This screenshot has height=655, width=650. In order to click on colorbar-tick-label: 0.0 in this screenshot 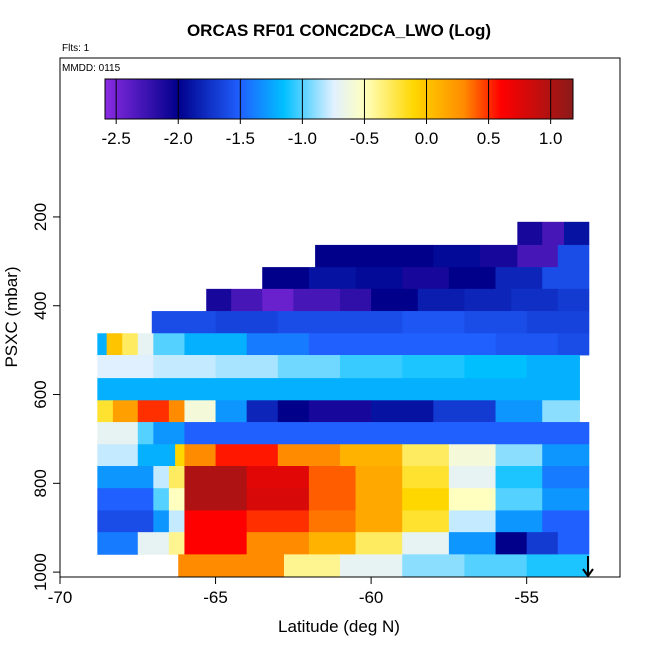, I will do `click(427, 138)`.